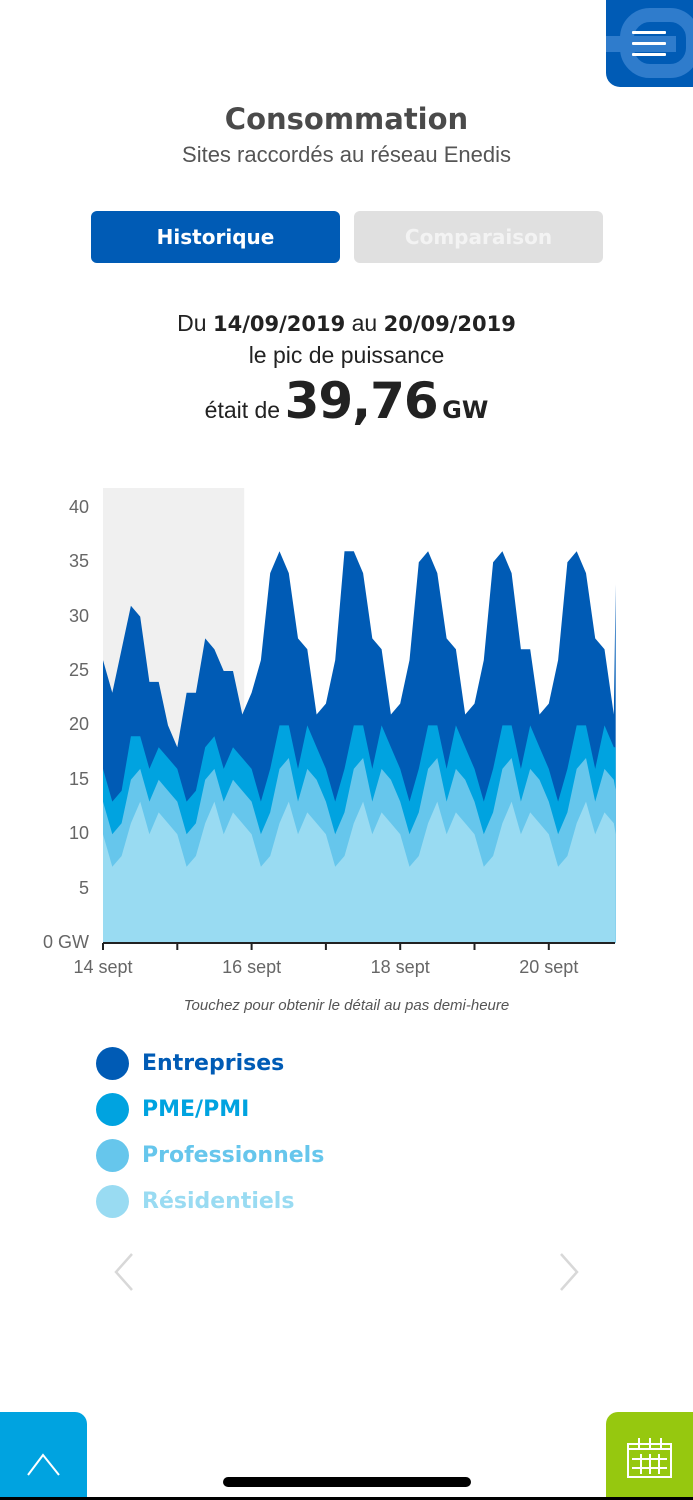  What do you see at coordinates (78, 506) in the screenshot?
I see `y-tick-label: 40` at bounding box center [78, 506].